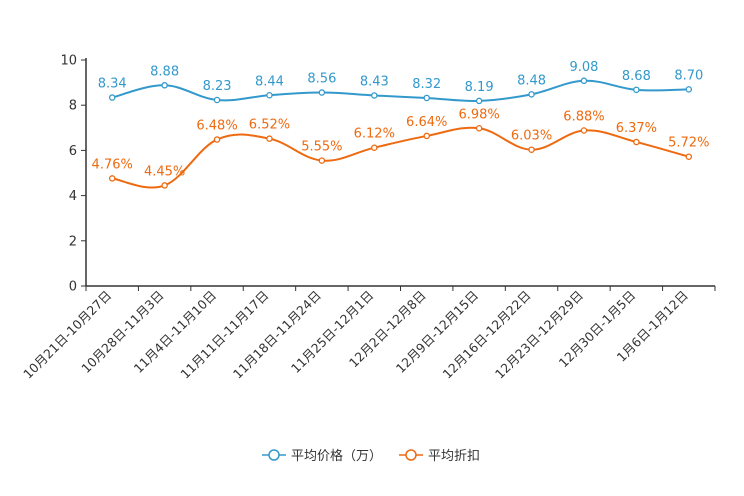  Describe the element at coordinates (636, 128) in the screenshot. I see `data-label: 6.37%` at that location.